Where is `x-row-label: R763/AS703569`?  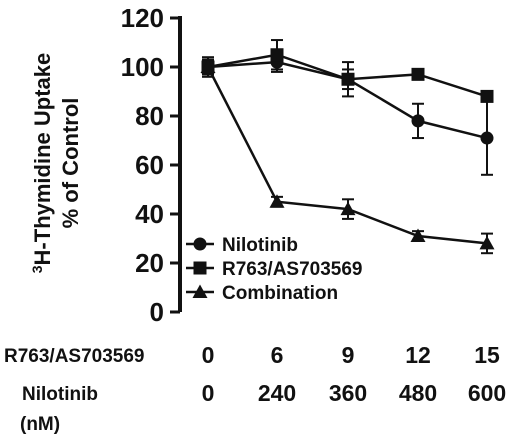
x-row-label: R763/AS703569 is located at coordinates (74, 356).